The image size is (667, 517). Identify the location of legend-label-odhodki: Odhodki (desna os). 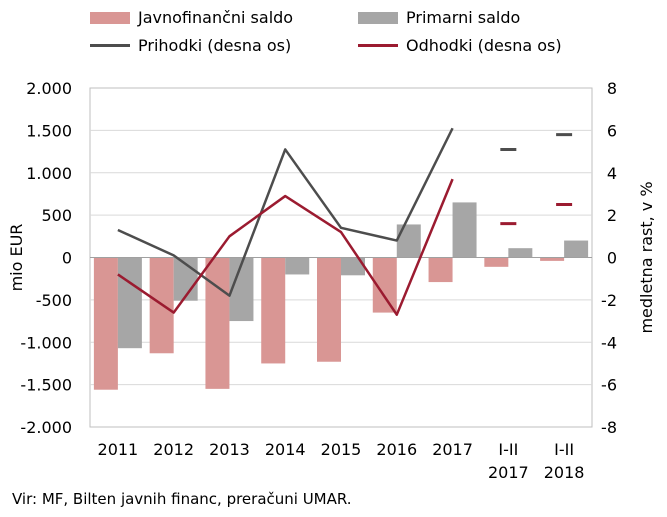
(484, 45).